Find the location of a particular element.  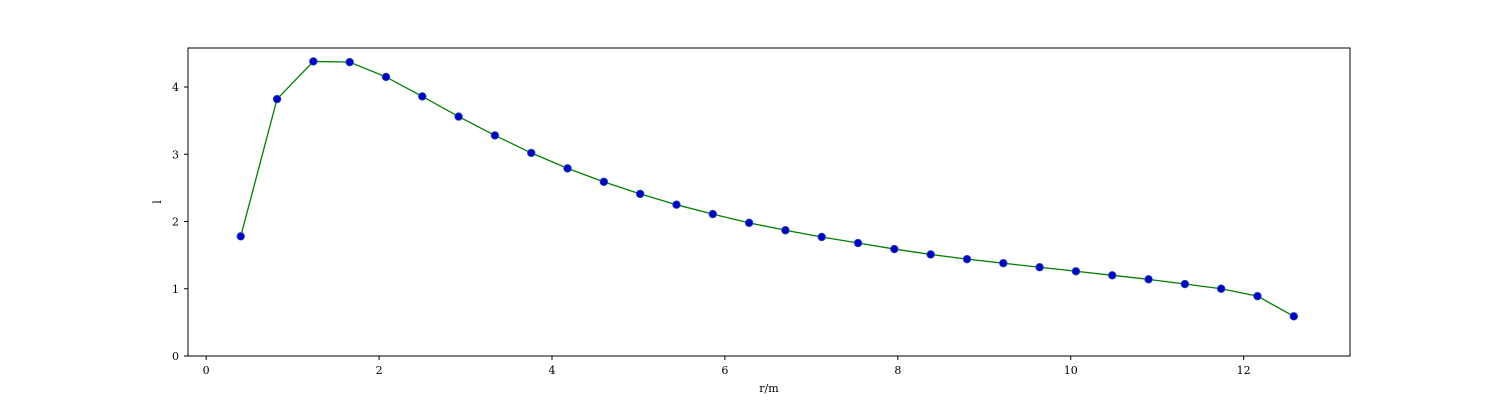

y-tick-label: 3 is located at coordinates (175, 154).